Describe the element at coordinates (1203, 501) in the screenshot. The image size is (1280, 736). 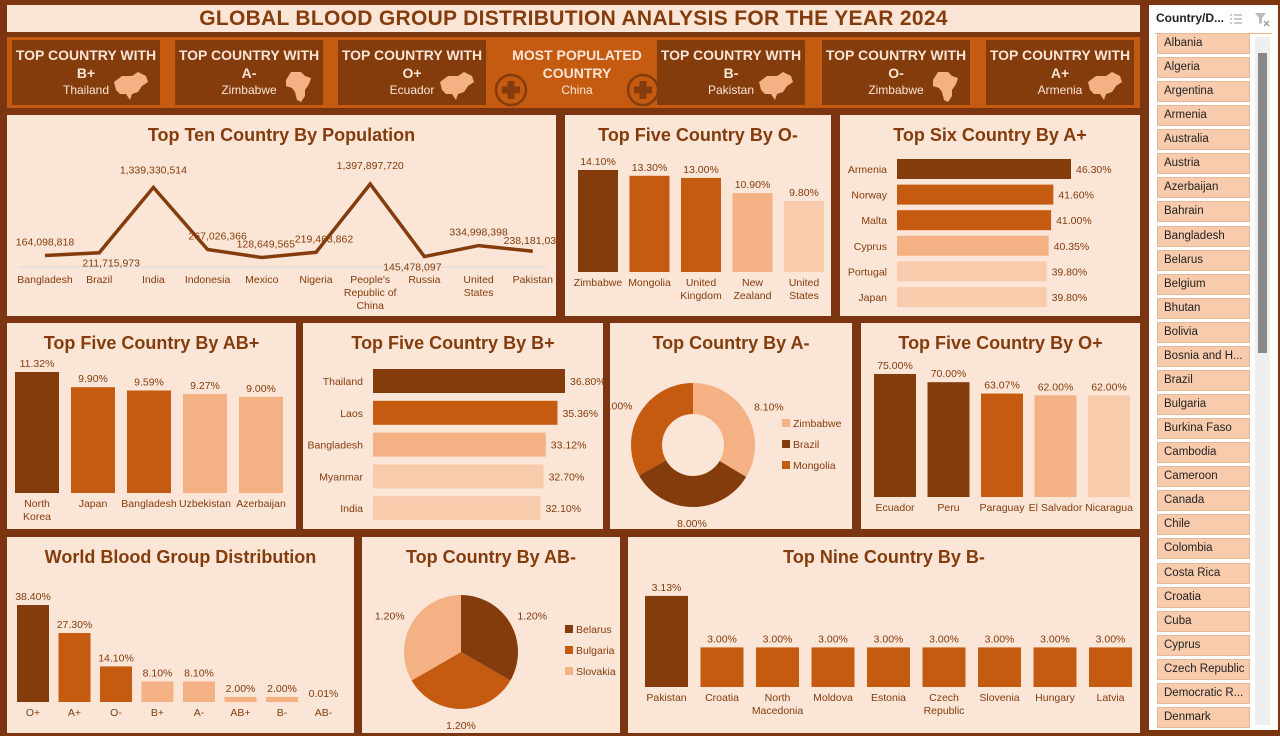
I see `slicer-item: Canada` at that location.